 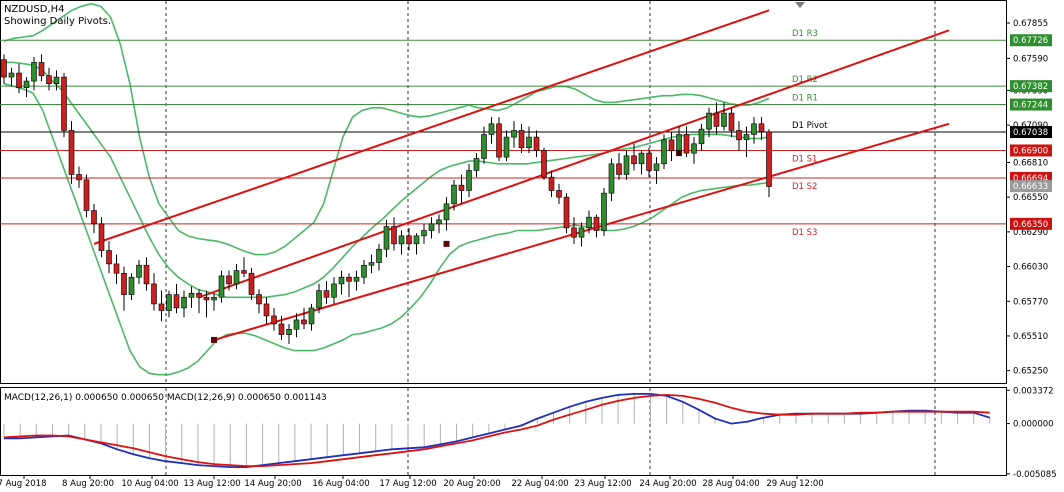 I want to click on pivot-level-label: D1 S1, so click(x=804, y=159).